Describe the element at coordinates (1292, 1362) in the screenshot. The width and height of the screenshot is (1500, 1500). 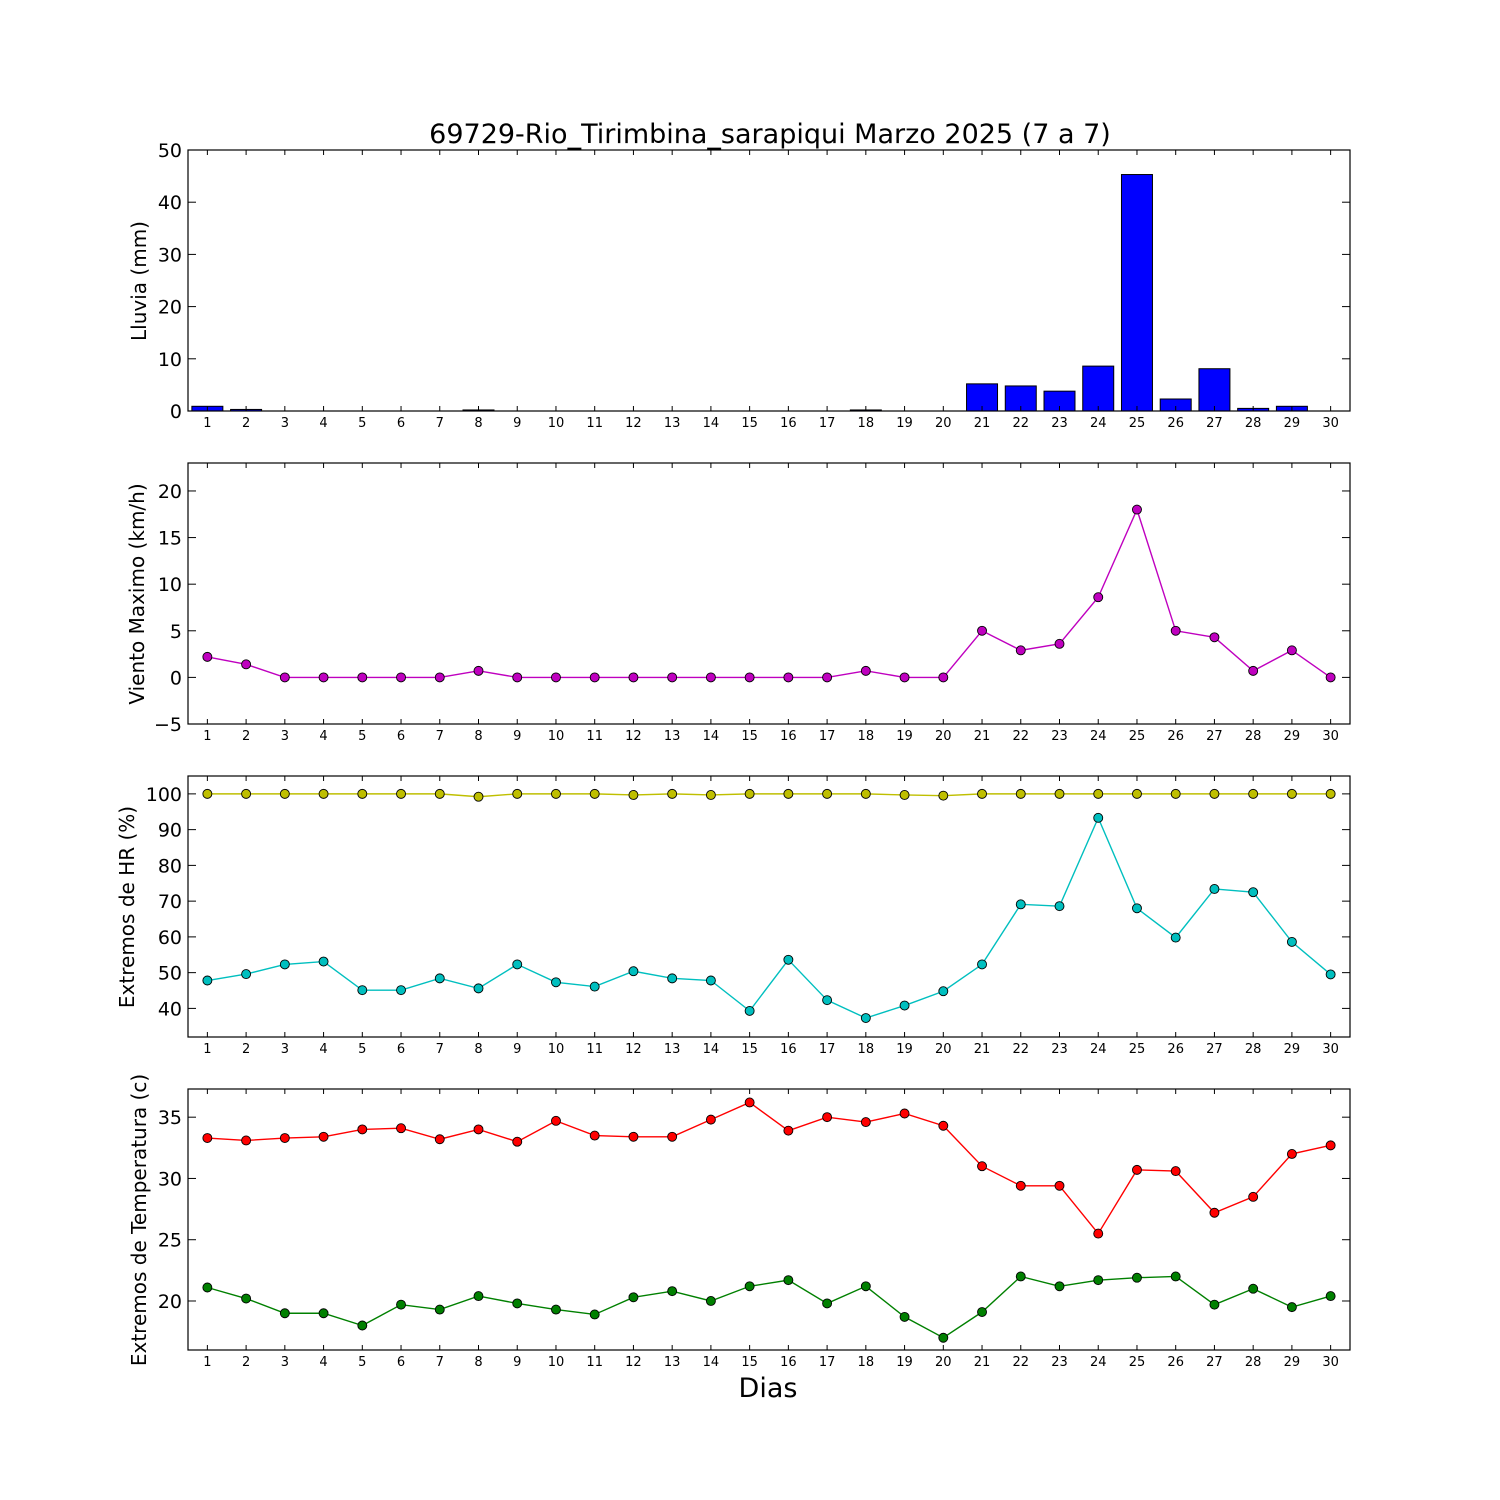
I see `x-tick-label: 29` at that location.